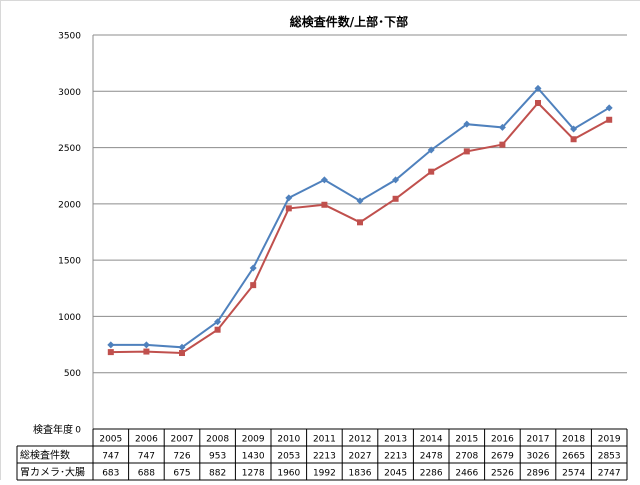  What do you see at coordinates (573, 457) in the screenshot?
I see `data-label-series-1: 2665` at bounding box center [573, 457].